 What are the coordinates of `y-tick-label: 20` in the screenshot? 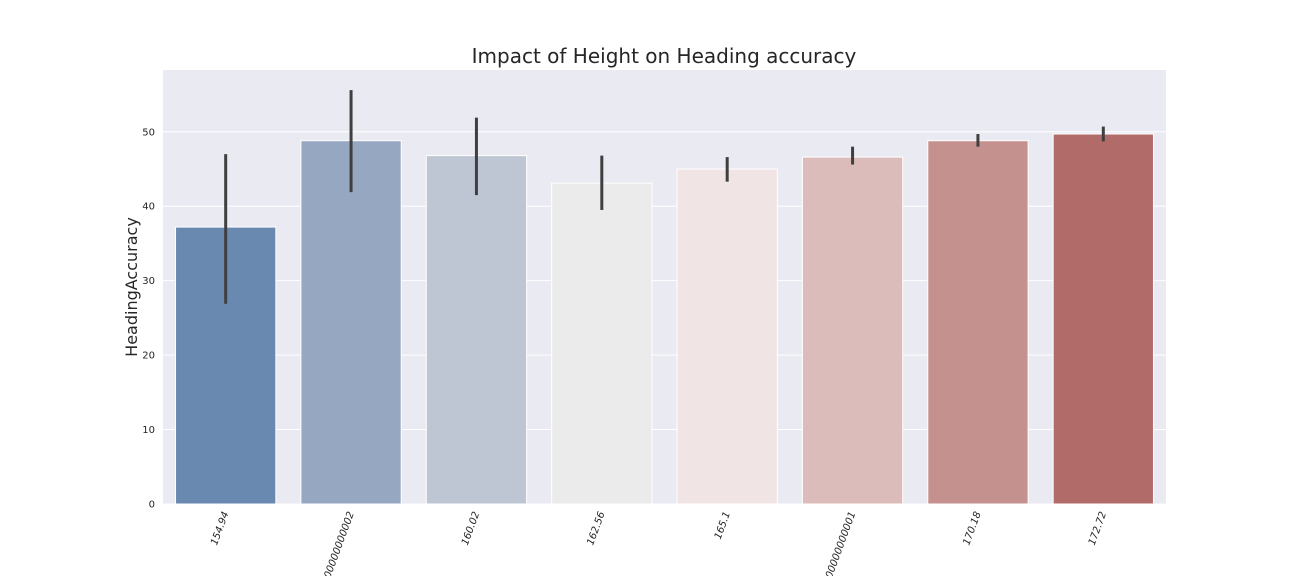 It's located at (148, 356).